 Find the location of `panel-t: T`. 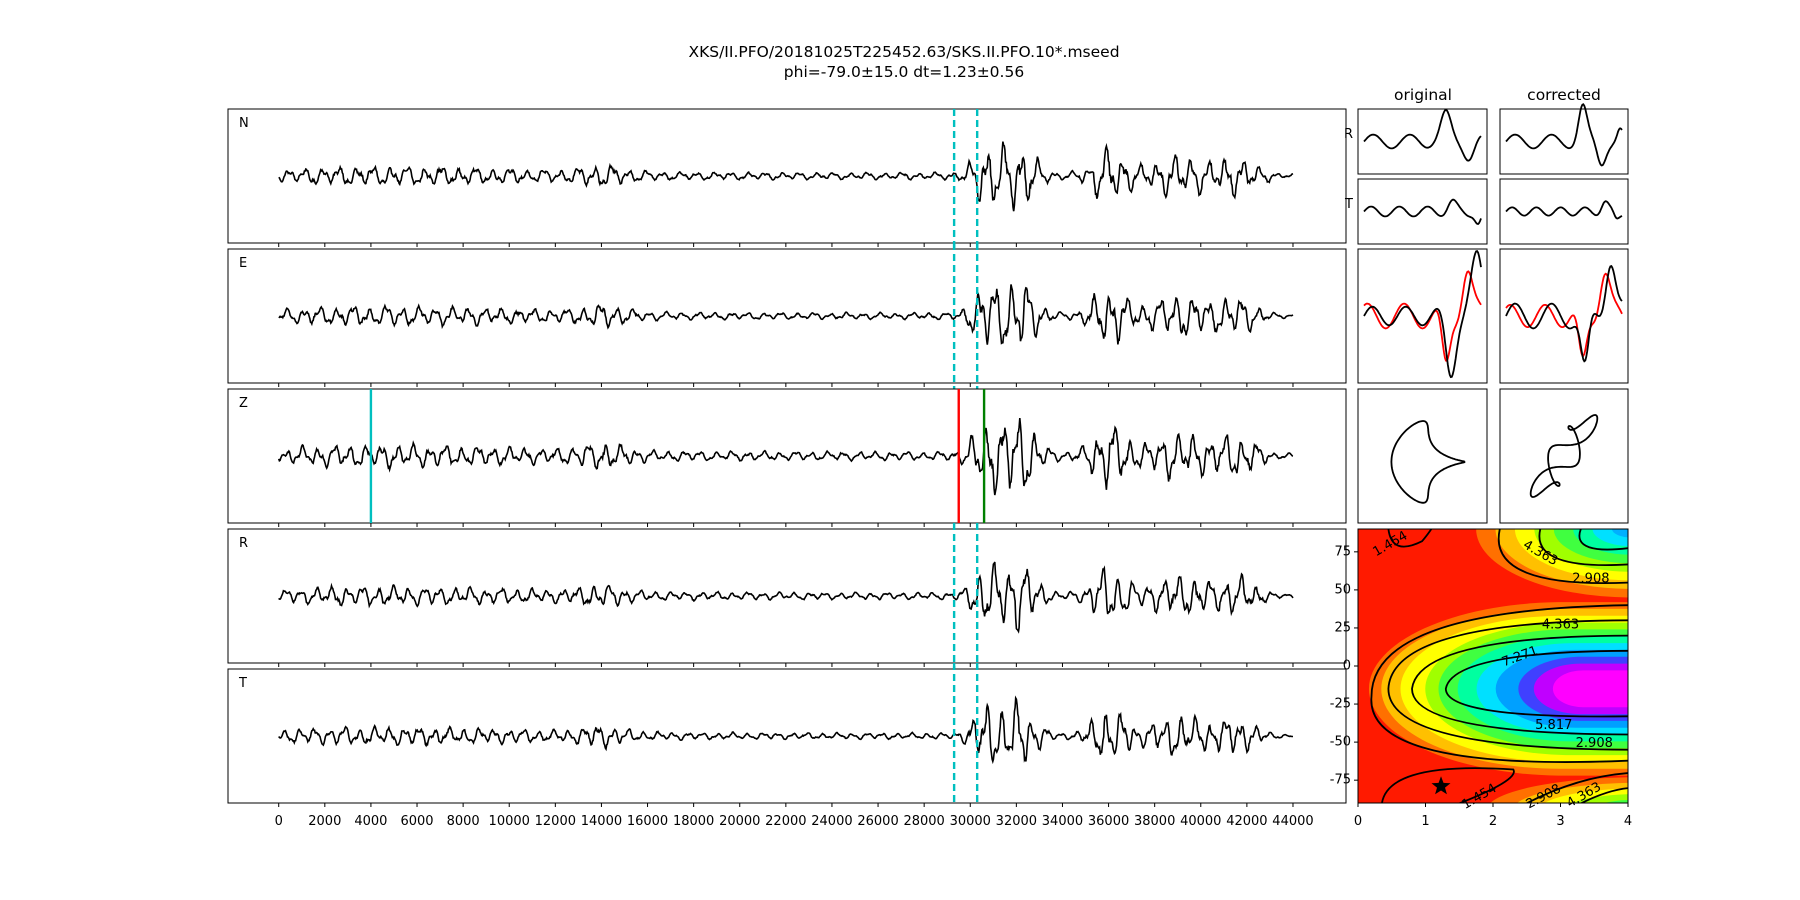

panel-t: T is located at coordinates (787, 735).